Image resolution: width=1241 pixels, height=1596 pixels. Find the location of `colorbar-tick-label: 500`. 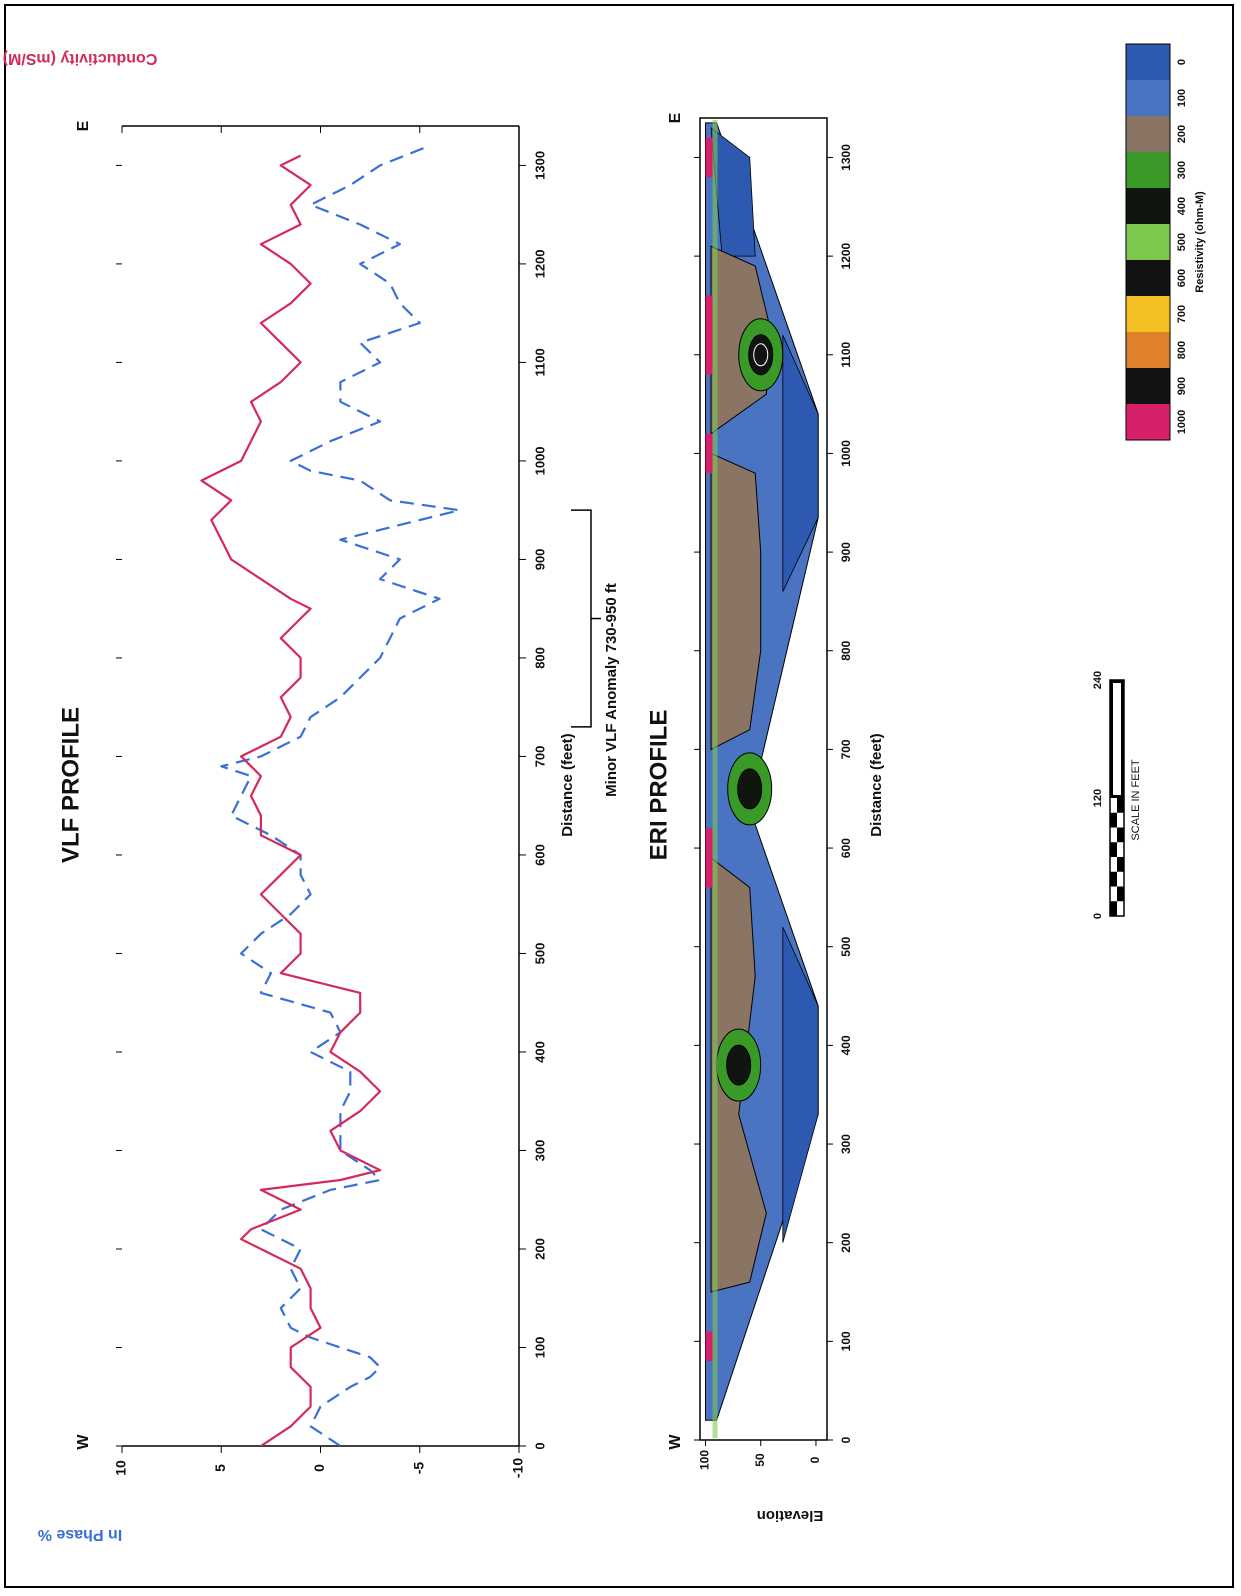

colorbar-tick-label: 500 is located at coordinates (1182, 242).